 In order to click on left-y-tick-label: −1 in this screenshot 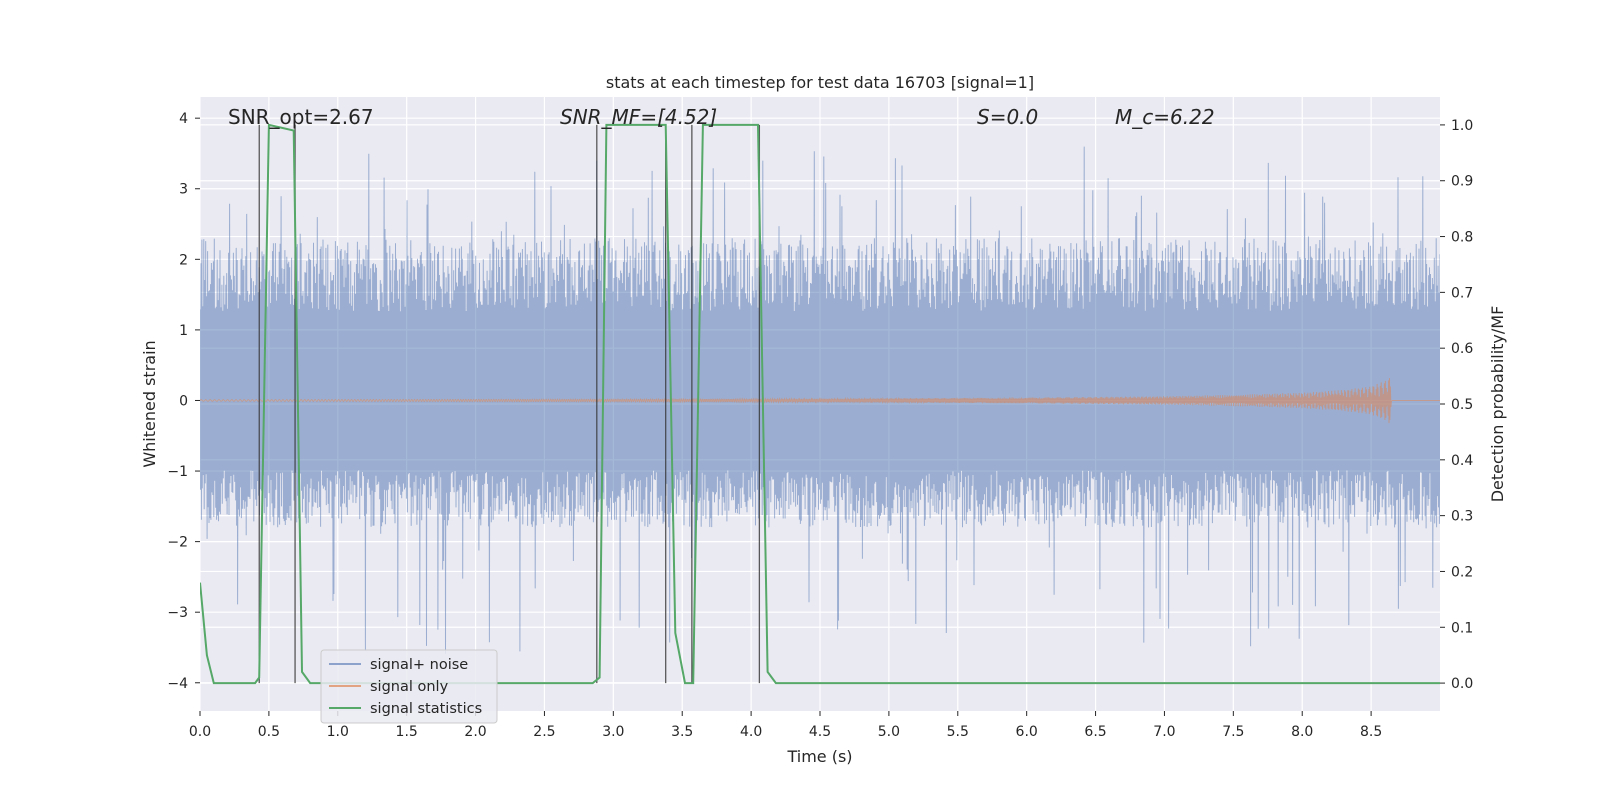, I will do `click(177, 472)`.